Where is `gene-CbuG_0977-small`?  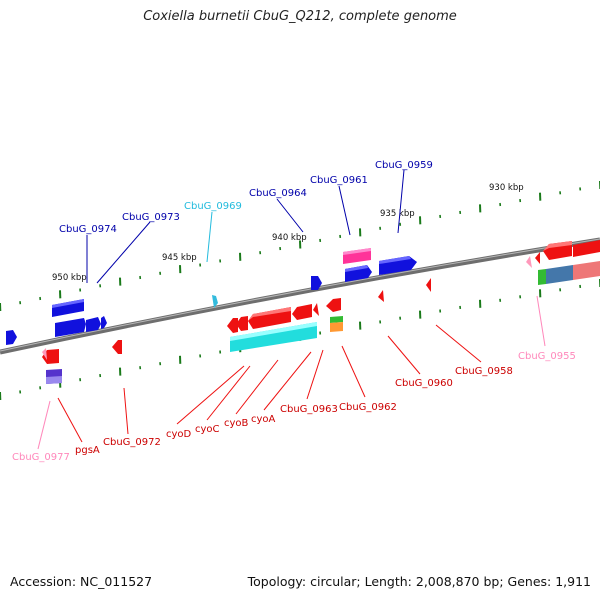
gene-CbuG_0977-small is located at coordinates (44, 354).